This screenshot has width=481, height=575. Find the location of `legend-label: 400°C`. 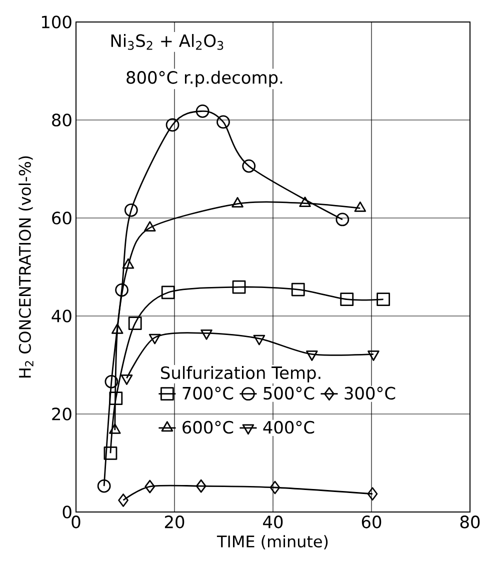

legend-label: 400°C is located at coordinates (288, 427).